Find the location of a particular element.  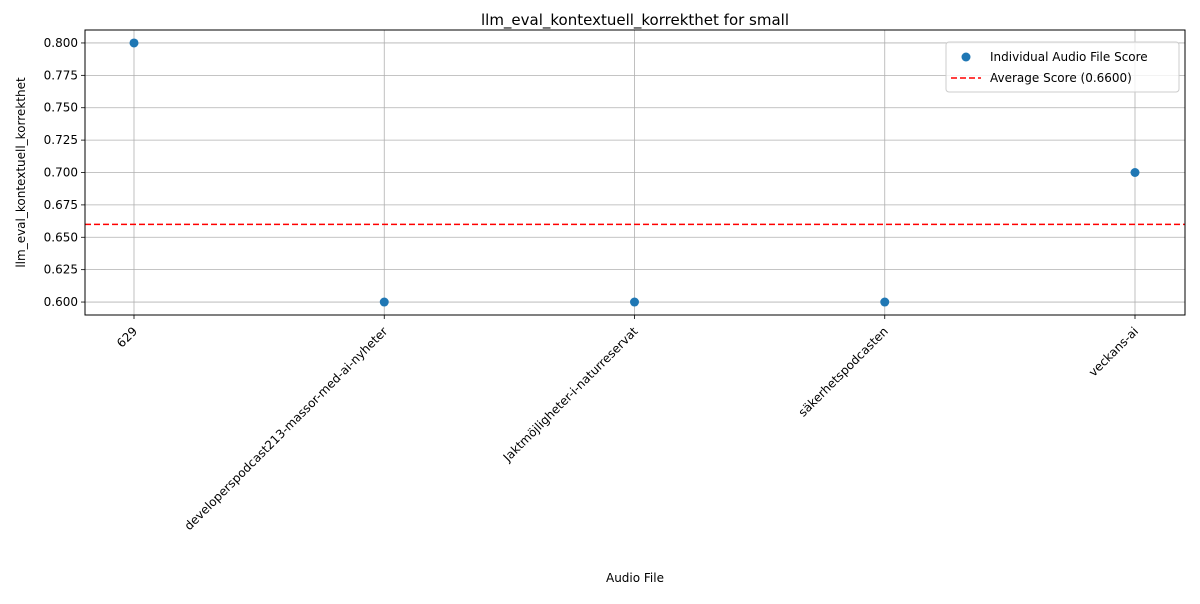

y-tick-label: 0.800 is located at coordinates (61, 43).